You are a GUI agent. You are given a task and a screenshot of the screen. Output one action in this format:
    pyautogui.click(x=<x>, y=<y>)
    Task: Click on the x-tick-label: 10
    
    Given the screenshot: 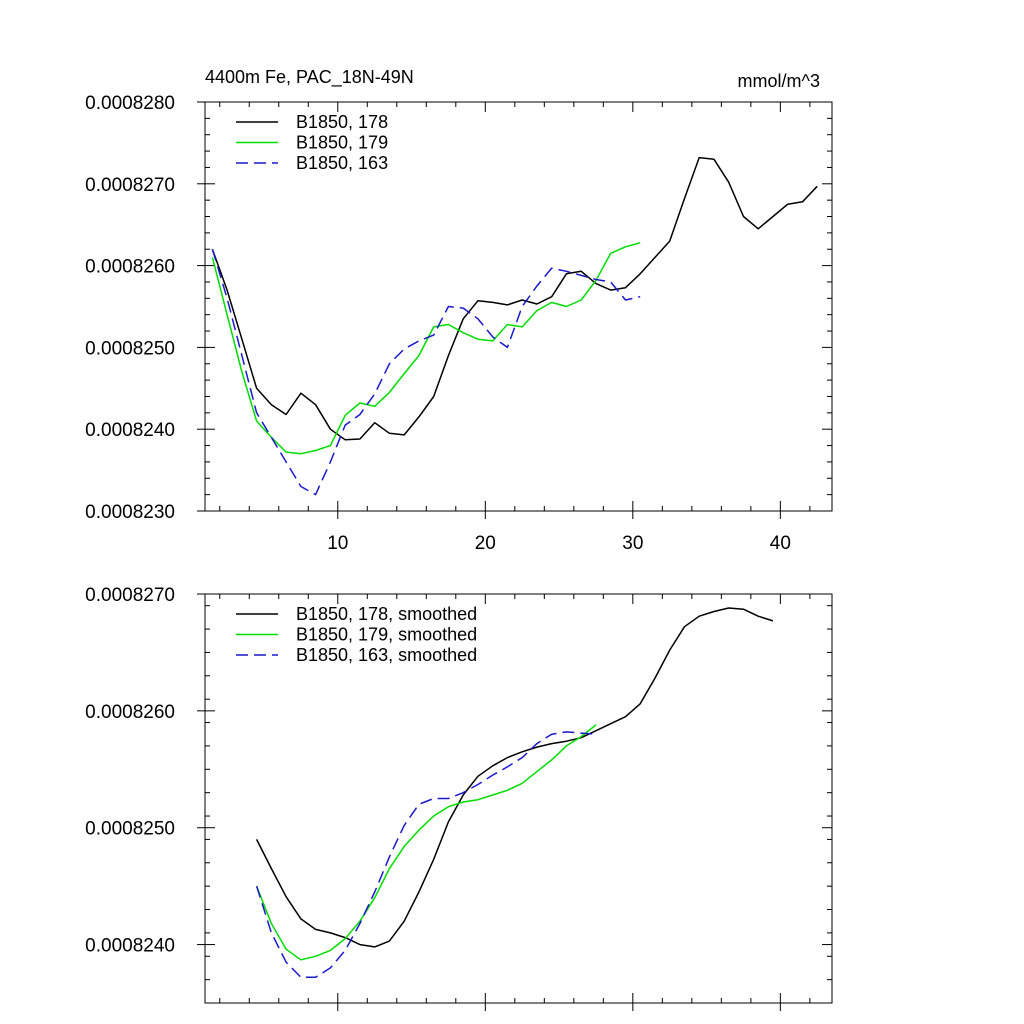 What is the action you would take?
    pyautogui.click(x=337, y=543)
    